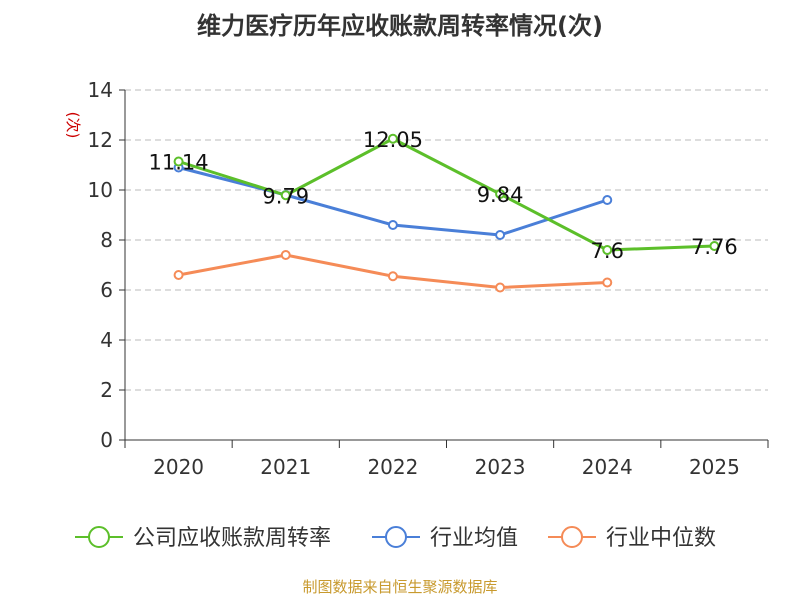 This screenshot has width=800, height=600. What do you see at coordinates (106, 240) in the screenshot?
I see `y-tick-label: 8` at bounding box center [106, 240].